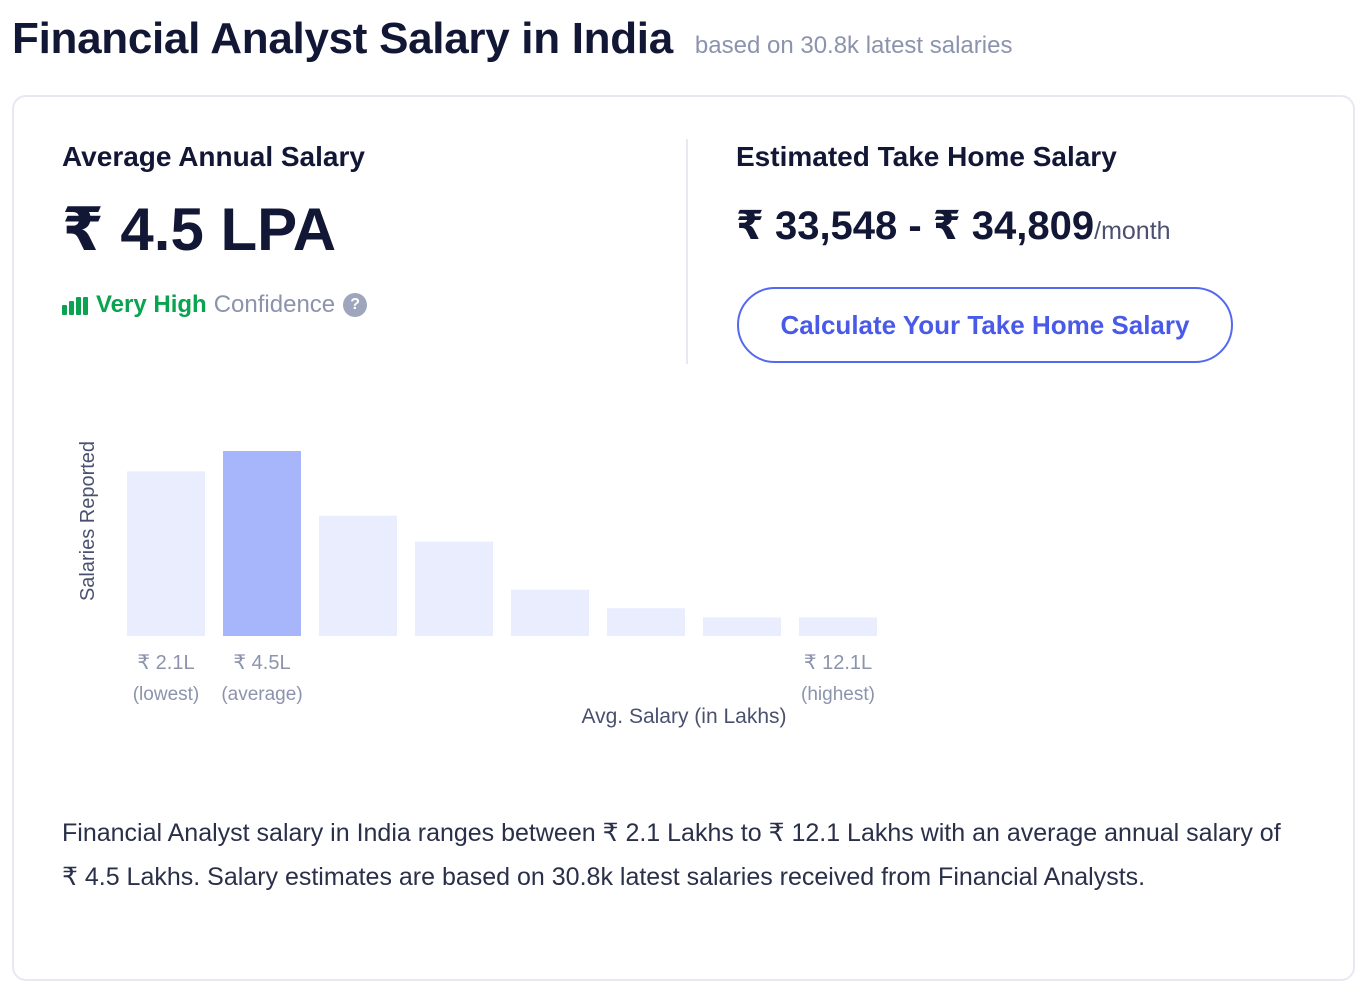 This screenshot has height=990, width=1366. What do you see at coordinates (166, 679) in the screenshot?
I see `chart-tick-label: ₹ 2.1L (lowest)` at bounding box center [166, 679].